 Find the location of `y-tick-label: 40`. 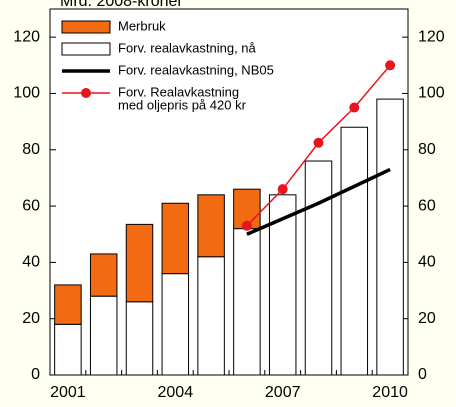

y-tick-label: 40 is located at coordinates (31, 262).